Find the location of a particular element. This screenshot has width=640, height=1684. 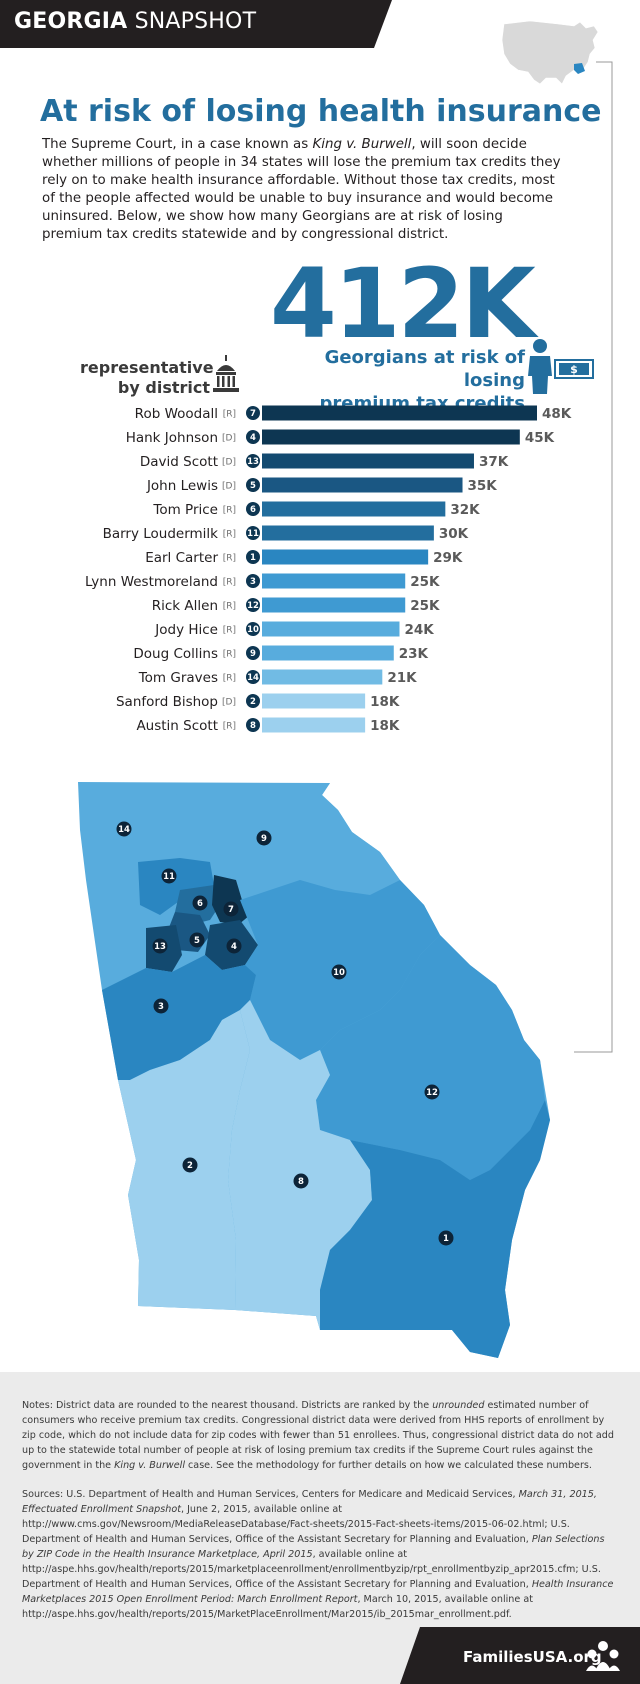

representative-name: Jody Hice is located at coordinates (186, 630).